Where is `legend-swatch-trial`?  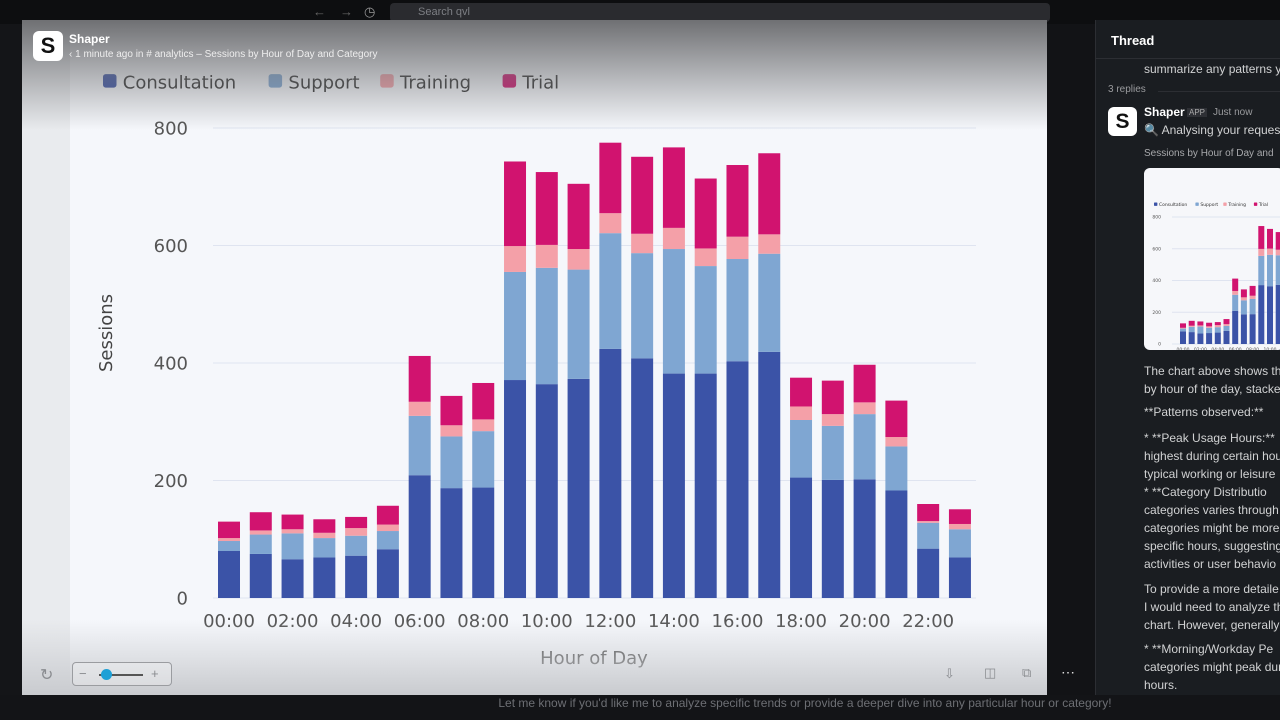 legend-swatch-trial is located at coordinates (1255, 204).